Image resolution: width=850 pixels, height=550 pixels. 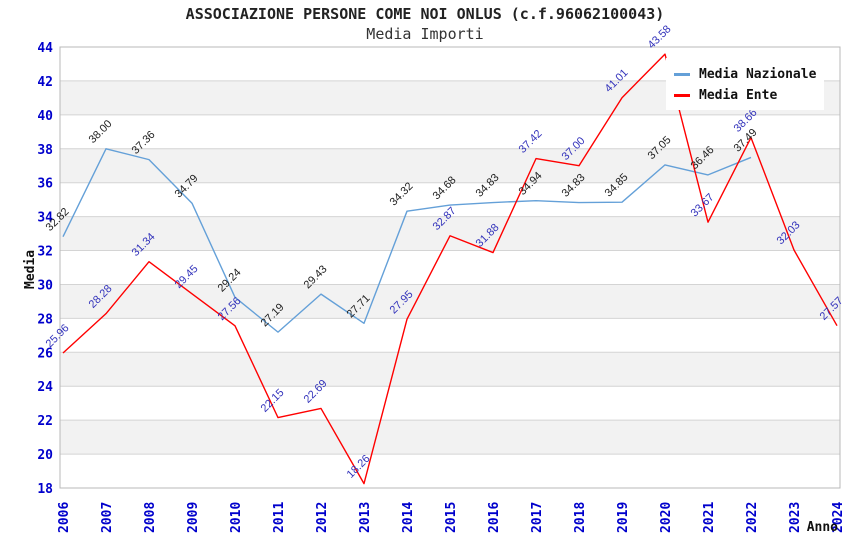 What do you see at coordinates (45, 353) in the screenshot?
I see `y-axis-tick-label: 26` at bounding box center [45, 353].